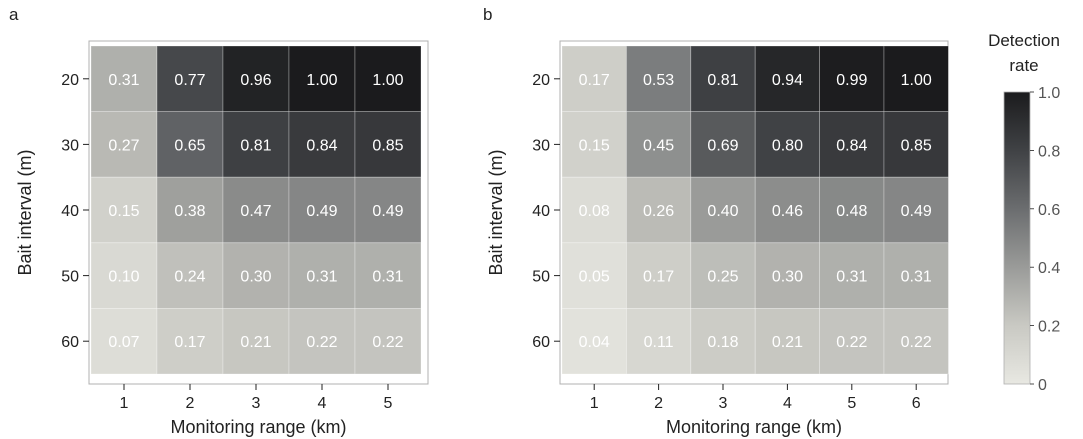 The image size is (1083, 439). Describe the element at coordinates (1049, 327) in the screenshot. I see `colorbar-tick-label: 0.2` at that location.